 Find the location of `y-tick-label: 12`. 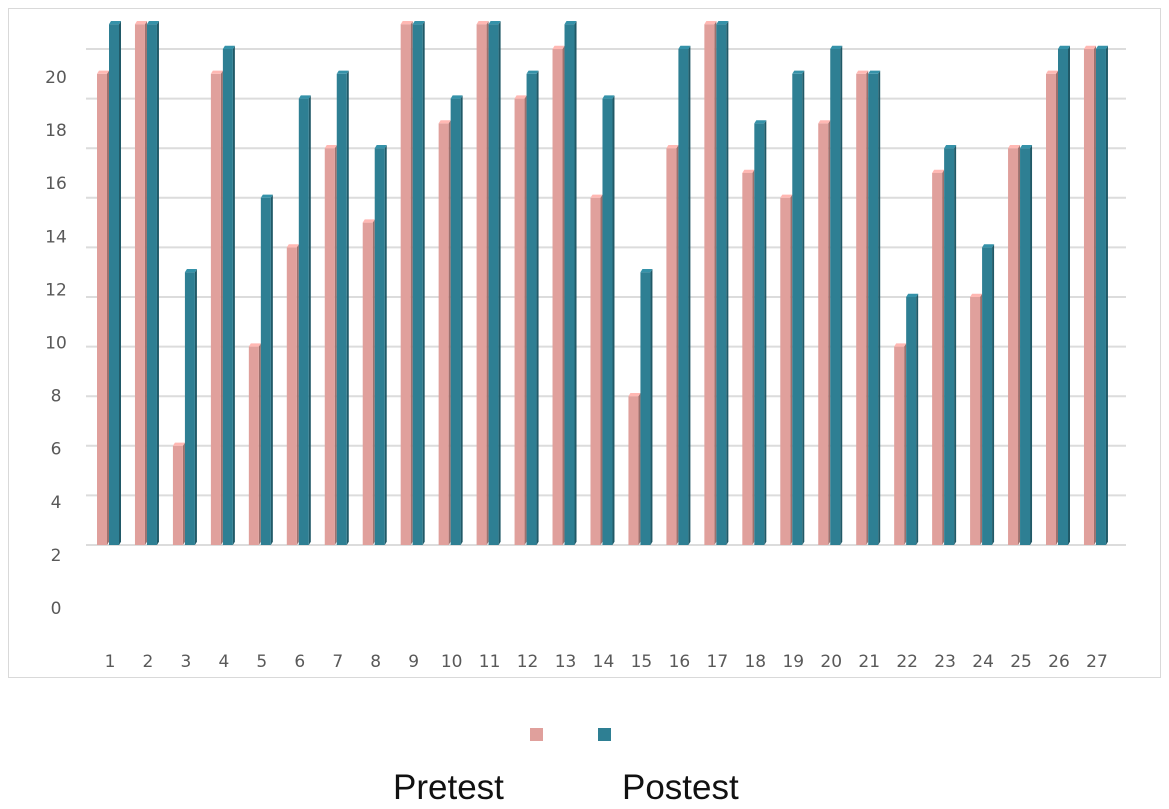

y-tick-label: 12 is located at coordinates (56, 290).